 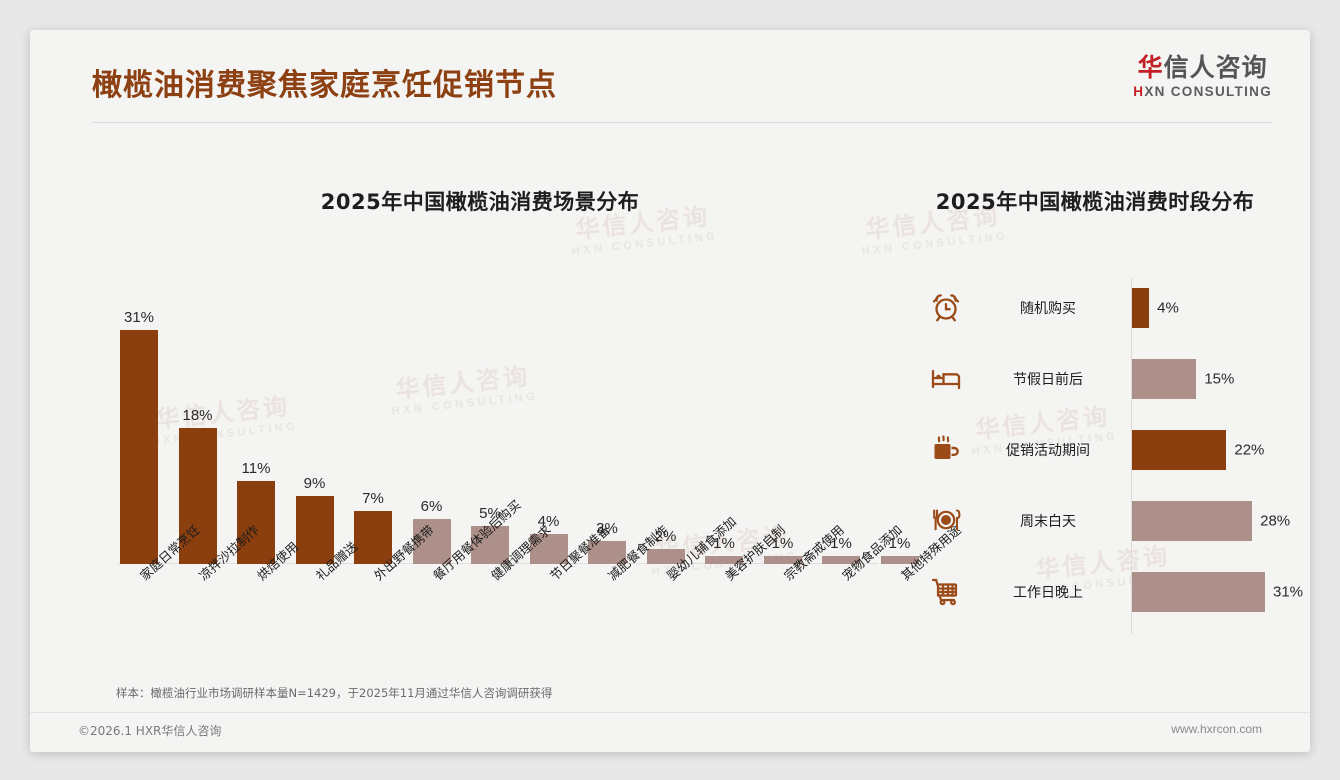 What do you see at coordinates (548, 429) in the screenshot?
I see `bar-column: 4%` at bounding box center [548, 429].